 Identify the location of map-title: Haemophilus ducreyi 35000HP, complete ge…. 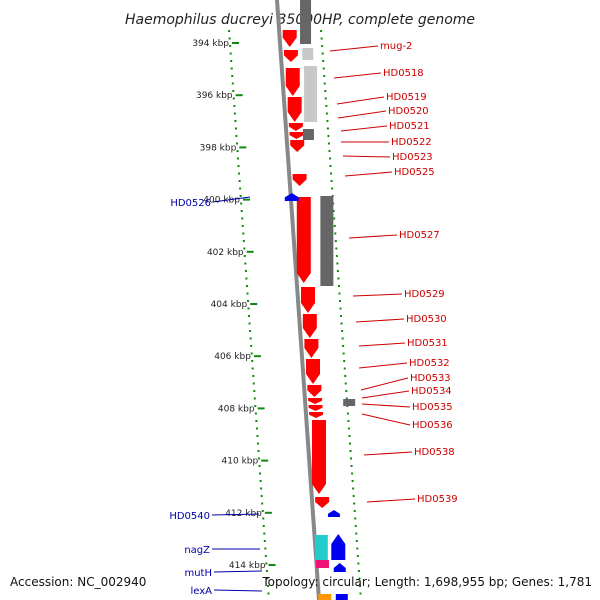
(300, 20).